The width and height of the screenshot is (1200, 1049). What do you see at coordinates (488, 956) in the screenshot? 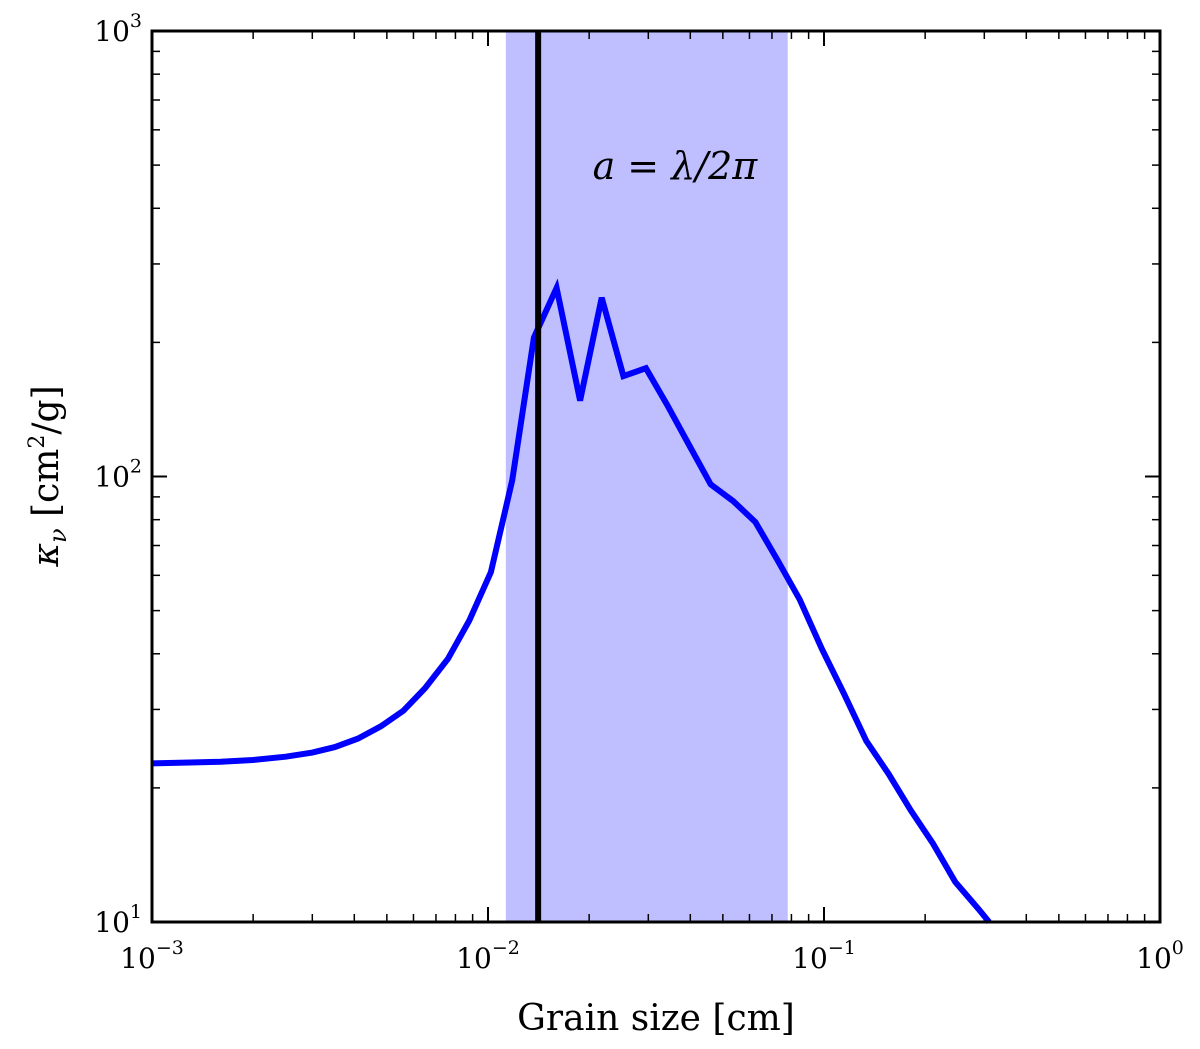
I see `x-tick-label: 10⁻²` at bounding box center [488, 956].